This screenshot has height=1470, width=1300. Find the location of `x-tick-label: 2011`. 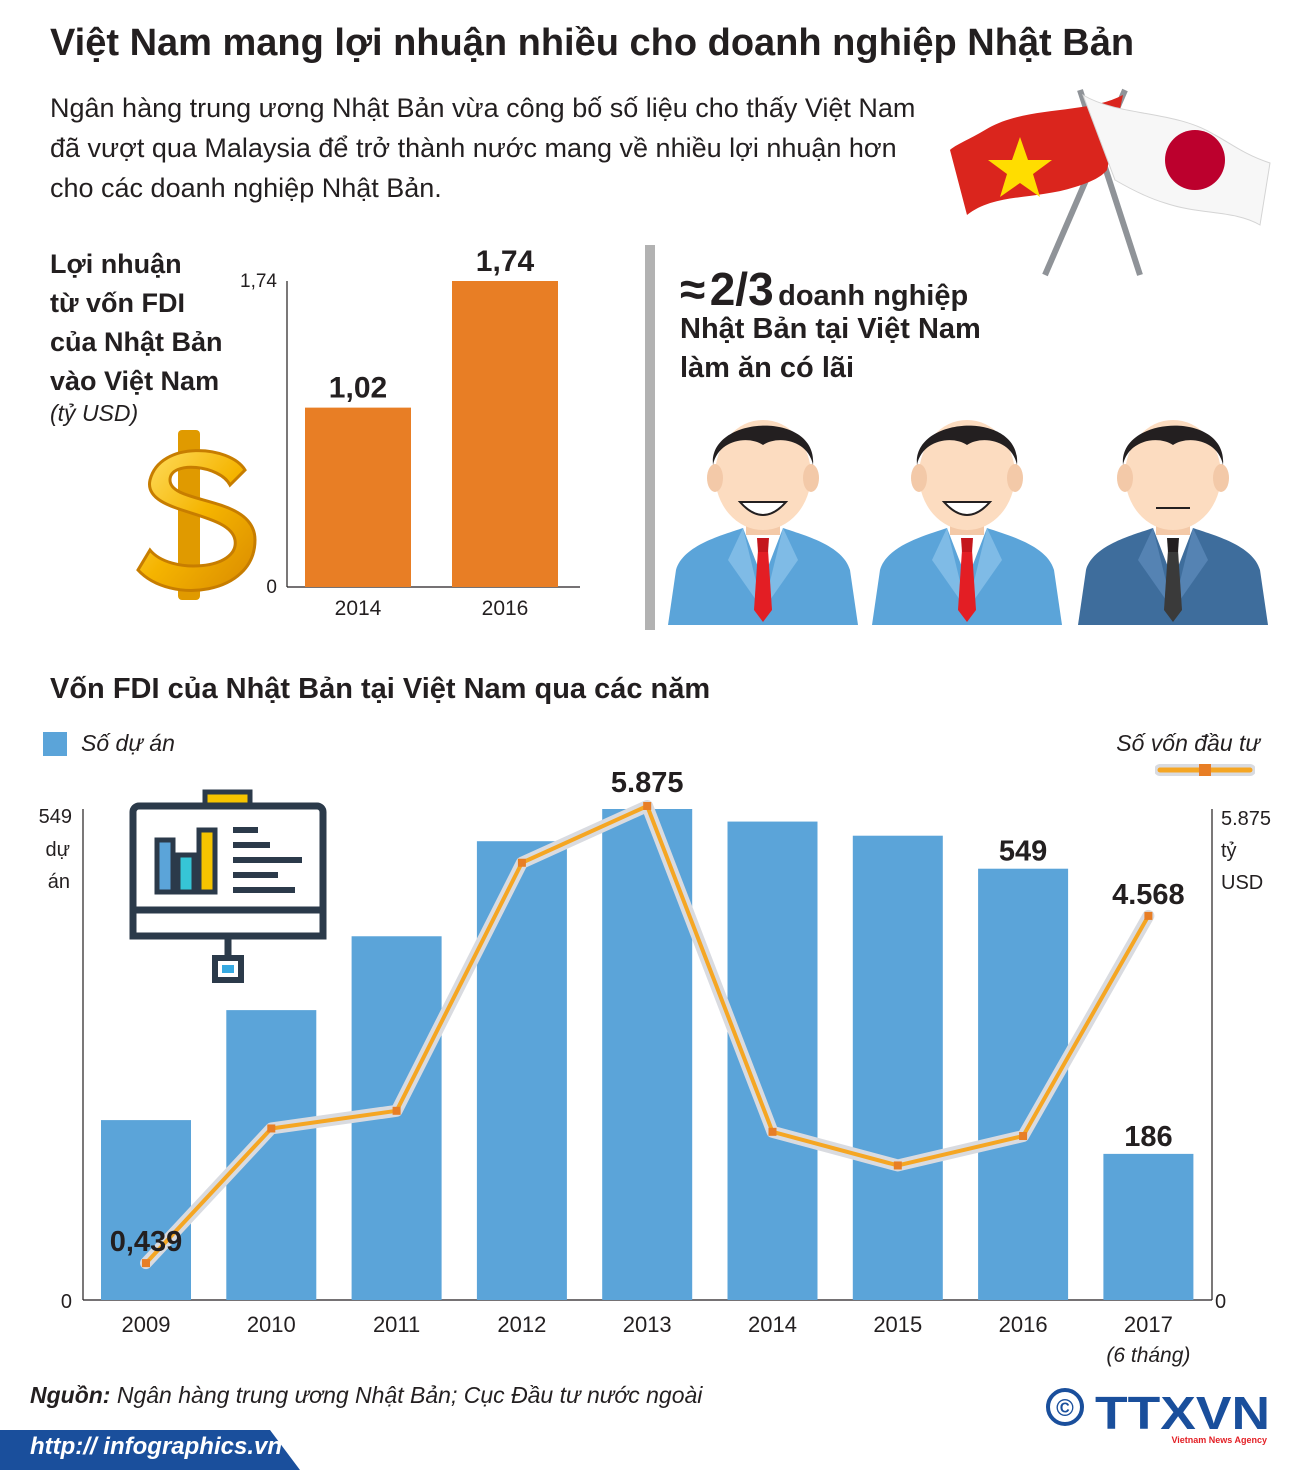

x-tick-label: 2011 is located at coordinates (396, 1324).